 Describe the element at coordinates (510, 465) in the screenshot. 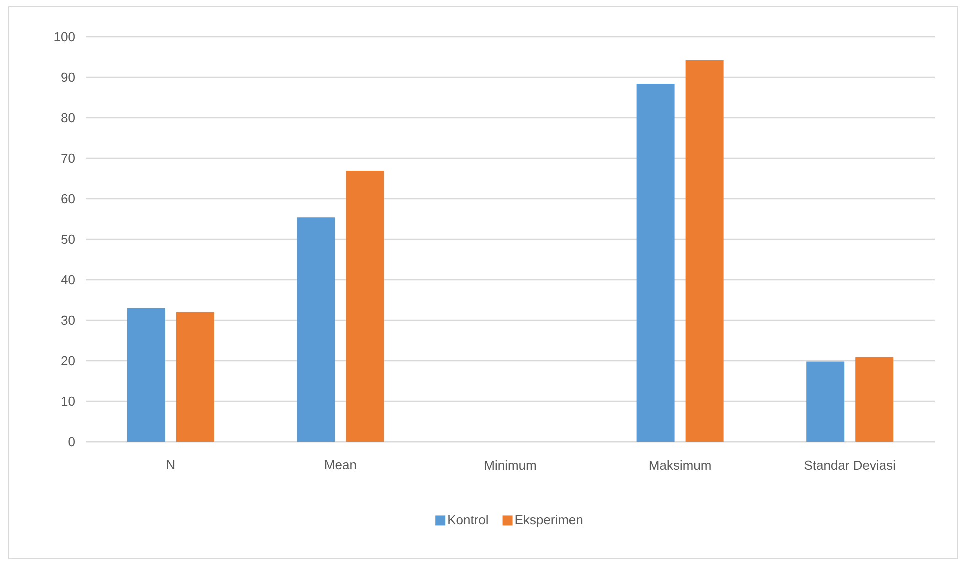

I see `x-tick-label: Minimum` at that location.